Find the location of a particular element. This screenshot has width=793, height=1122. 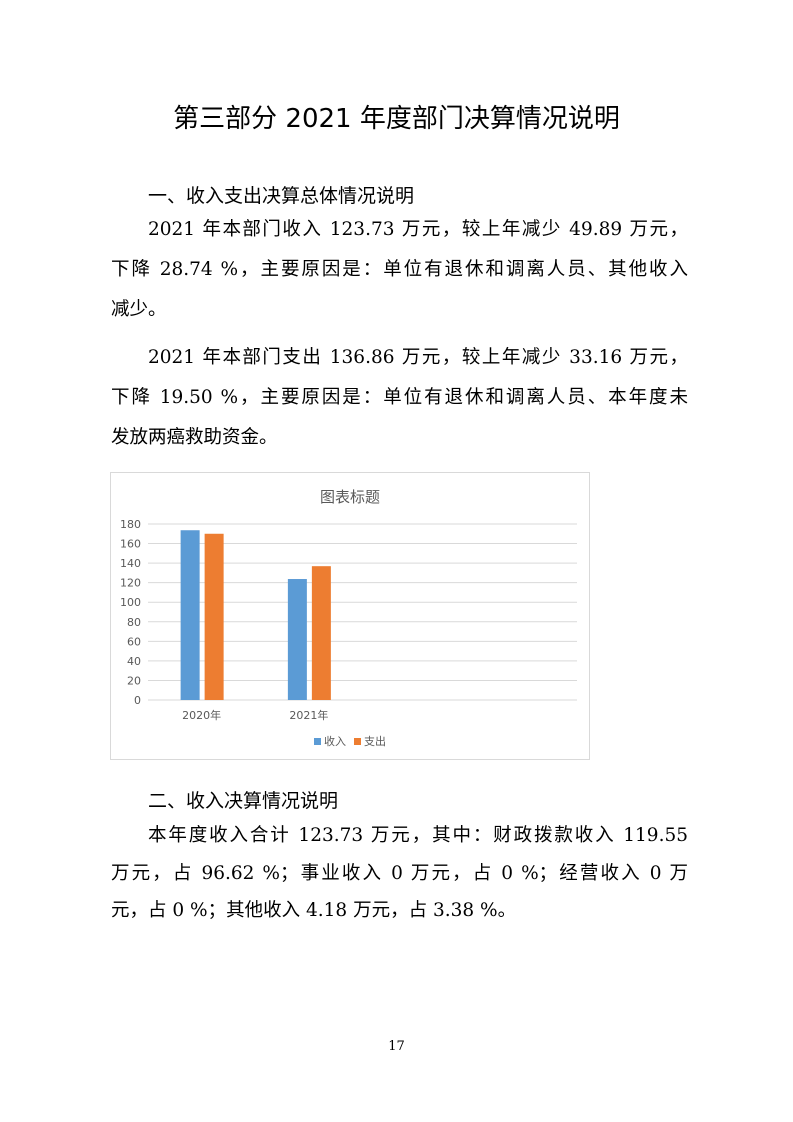

paragraph-line: 元，占 0 %；其他收入 4.18 万元，占 3.38 %。 is located at coordinates (314, 910).